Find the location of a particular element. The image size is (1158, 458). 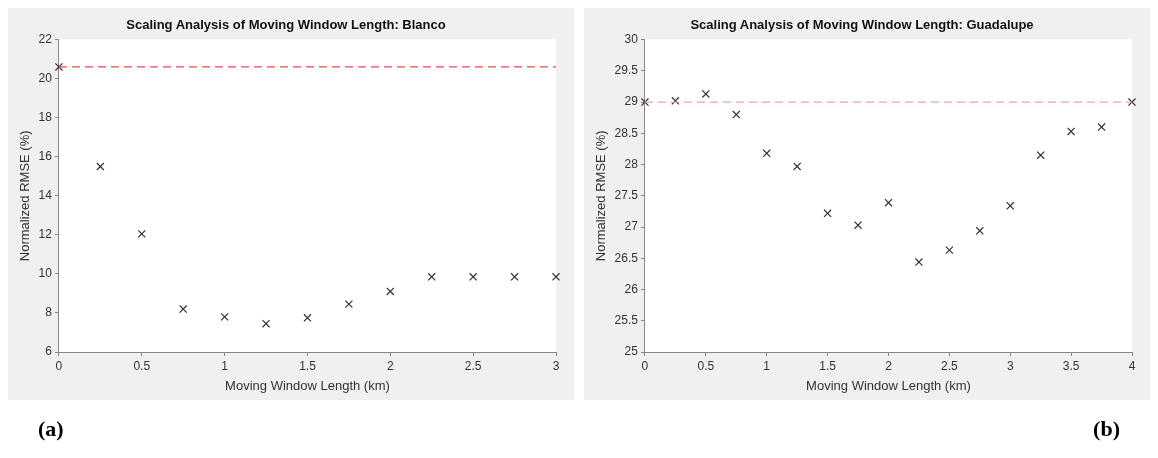

y-tick-label: 27 is located at coordinates (631, 226).